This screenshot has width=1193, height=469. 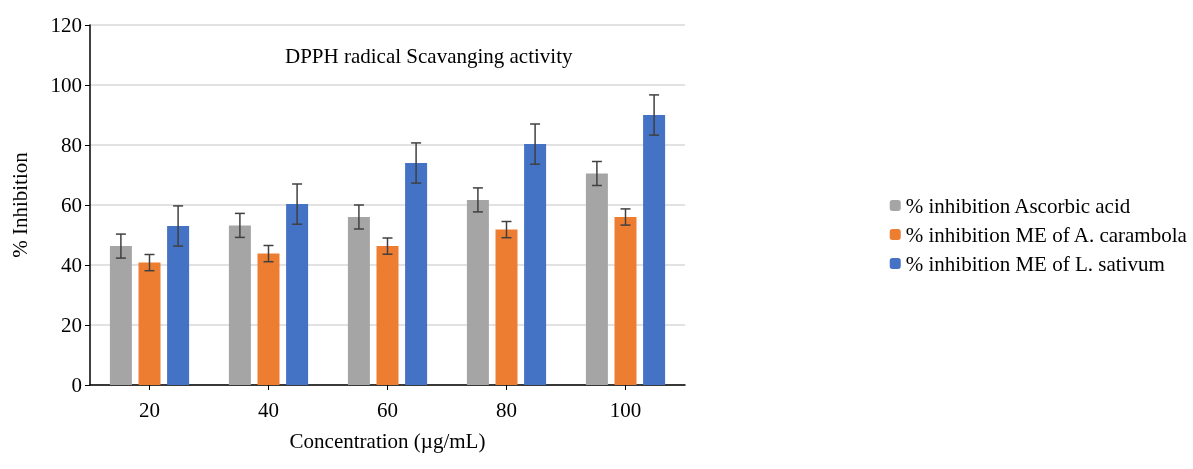 What do you see at coordinates (71, 265) in the screenshot?
I see `y-tick-label: 40` at bounding box center [71, 265].